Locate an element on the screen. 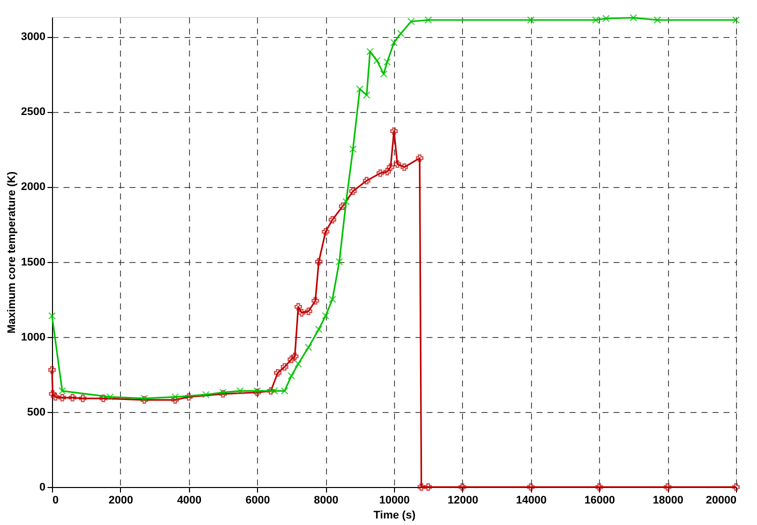 The width and height of the screenshot is (757, 525). x-tick-label: 16000 is located at coordinates (599, 500).